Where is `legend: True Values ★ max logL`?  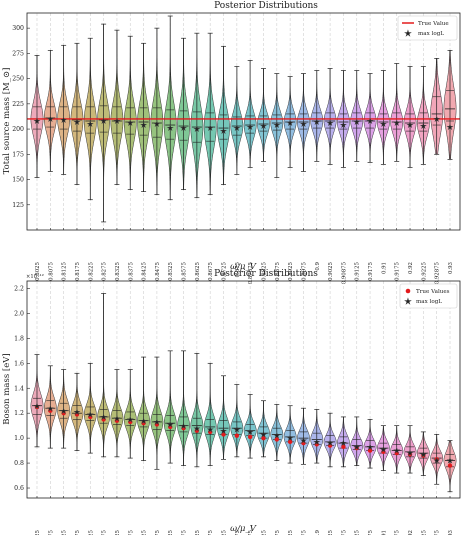
legend: True Values ★ max logL is located at coordinates (428, 296).